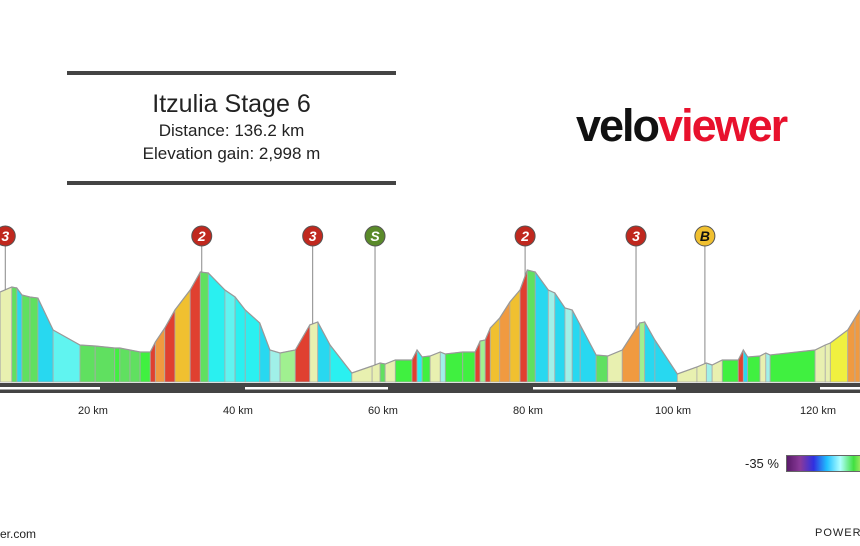  Describe the element at coordinates (18, 534) in the screenshot. I see `footer-url: er.com` at that location.